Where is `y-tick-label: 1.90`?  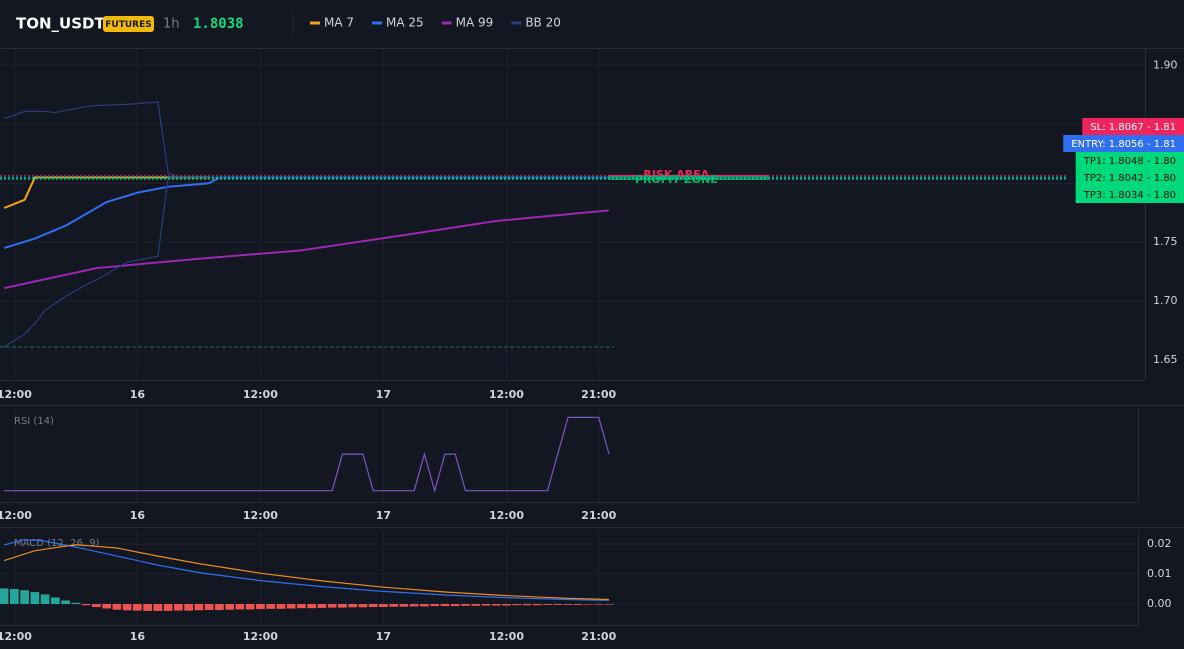
y-tick-label: 1.90 is located at coordinates (1165, 64).